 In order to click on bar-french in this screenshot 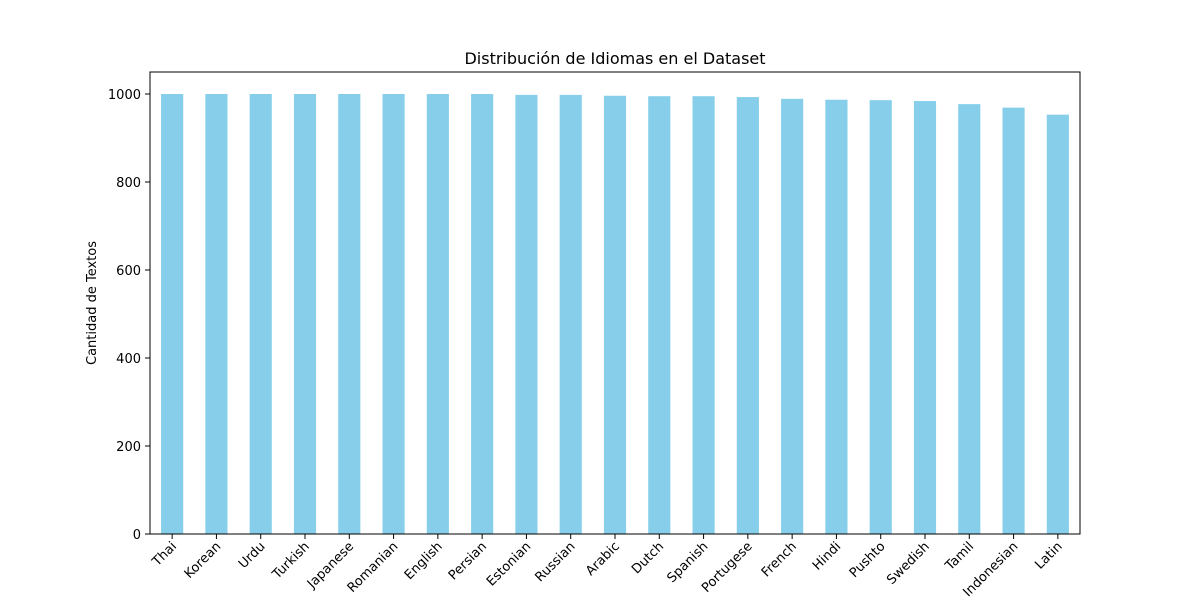, I will do `click(792, 316)`.